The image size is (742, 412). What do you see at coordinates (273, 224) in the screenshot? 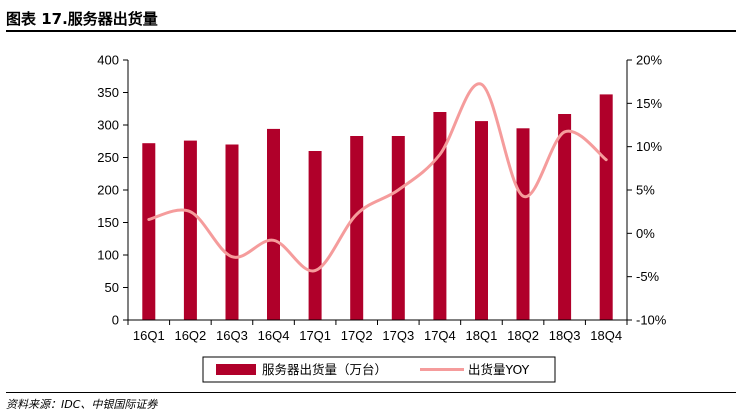
I see `bar-16Q4` at bounding box center [273, 224].